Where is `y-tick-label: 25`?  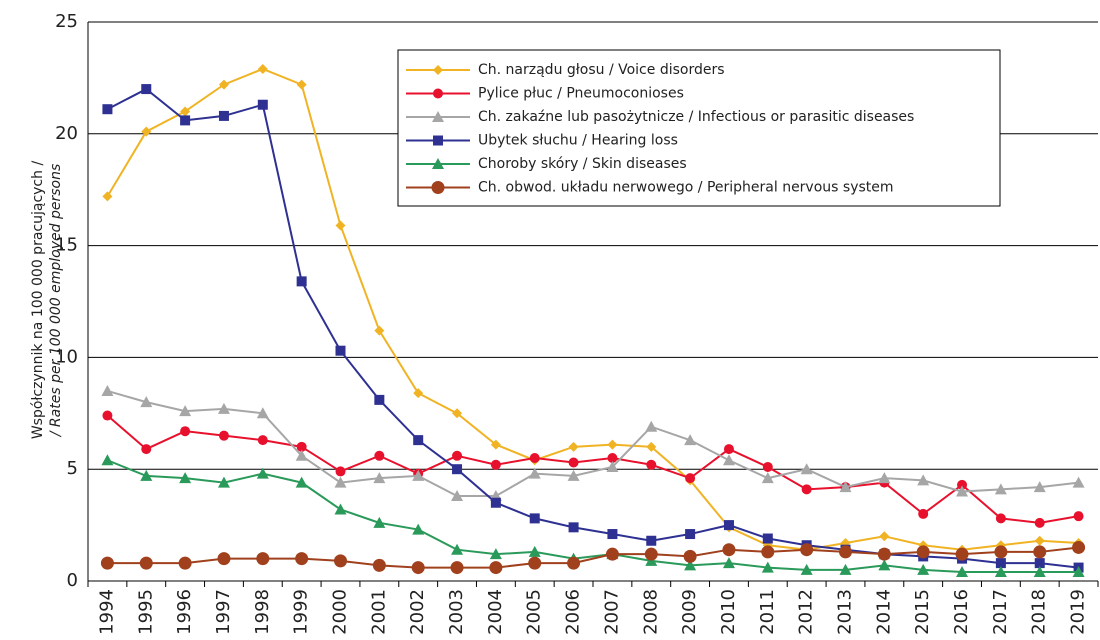 y-tick-label: 25 is located at coordinates (66, 21).